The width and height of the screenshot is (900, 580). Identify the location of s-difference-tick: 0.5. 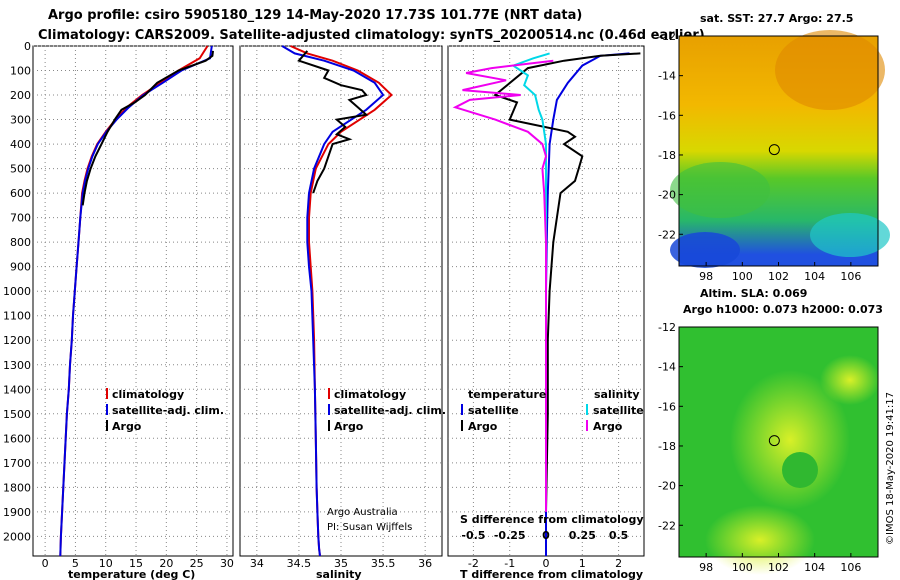
(619, 535).